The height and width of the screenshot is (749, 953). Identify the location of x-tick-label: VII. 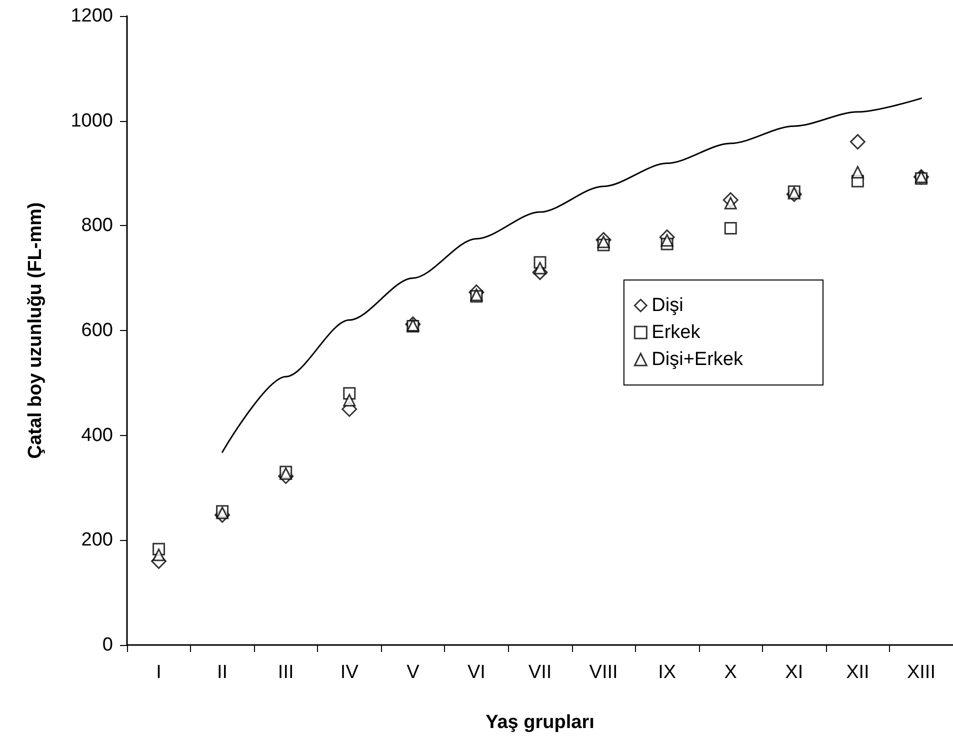
(540, 672).